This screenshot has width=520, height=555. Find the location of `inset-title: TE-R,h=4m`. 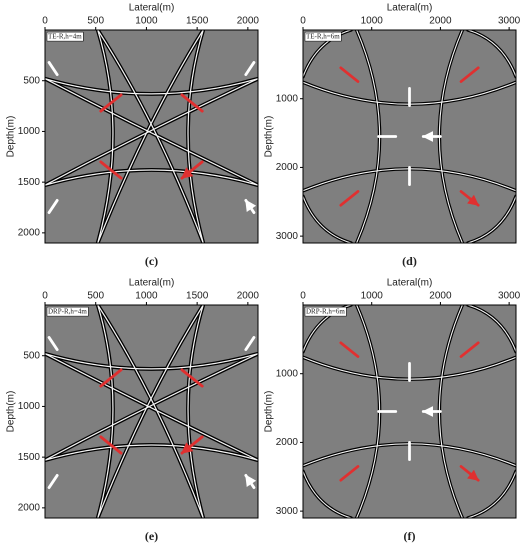

inset-title: TE-R,h=4m is located at coordinates (65, 37).